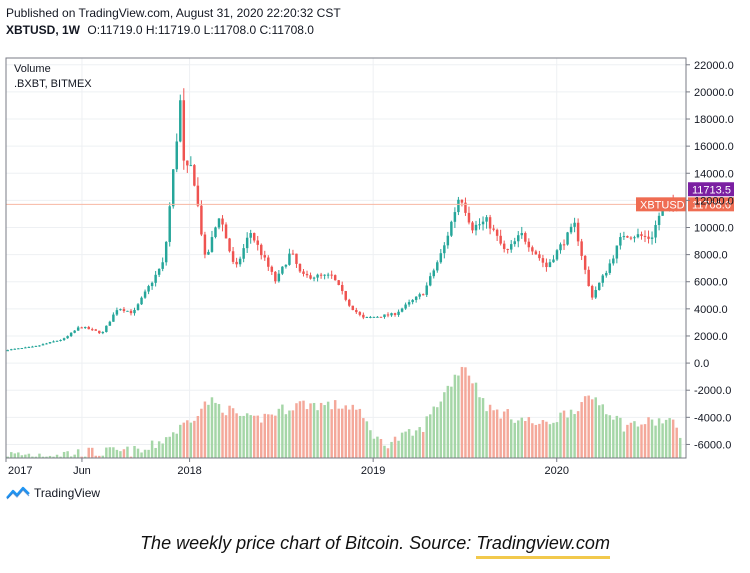 This screenshot has width=750, height=573. What do you see at coordinates (661, 204) in the screenshot?
I see `symbol-price-tag-bg` at bounding box center [661, 204].